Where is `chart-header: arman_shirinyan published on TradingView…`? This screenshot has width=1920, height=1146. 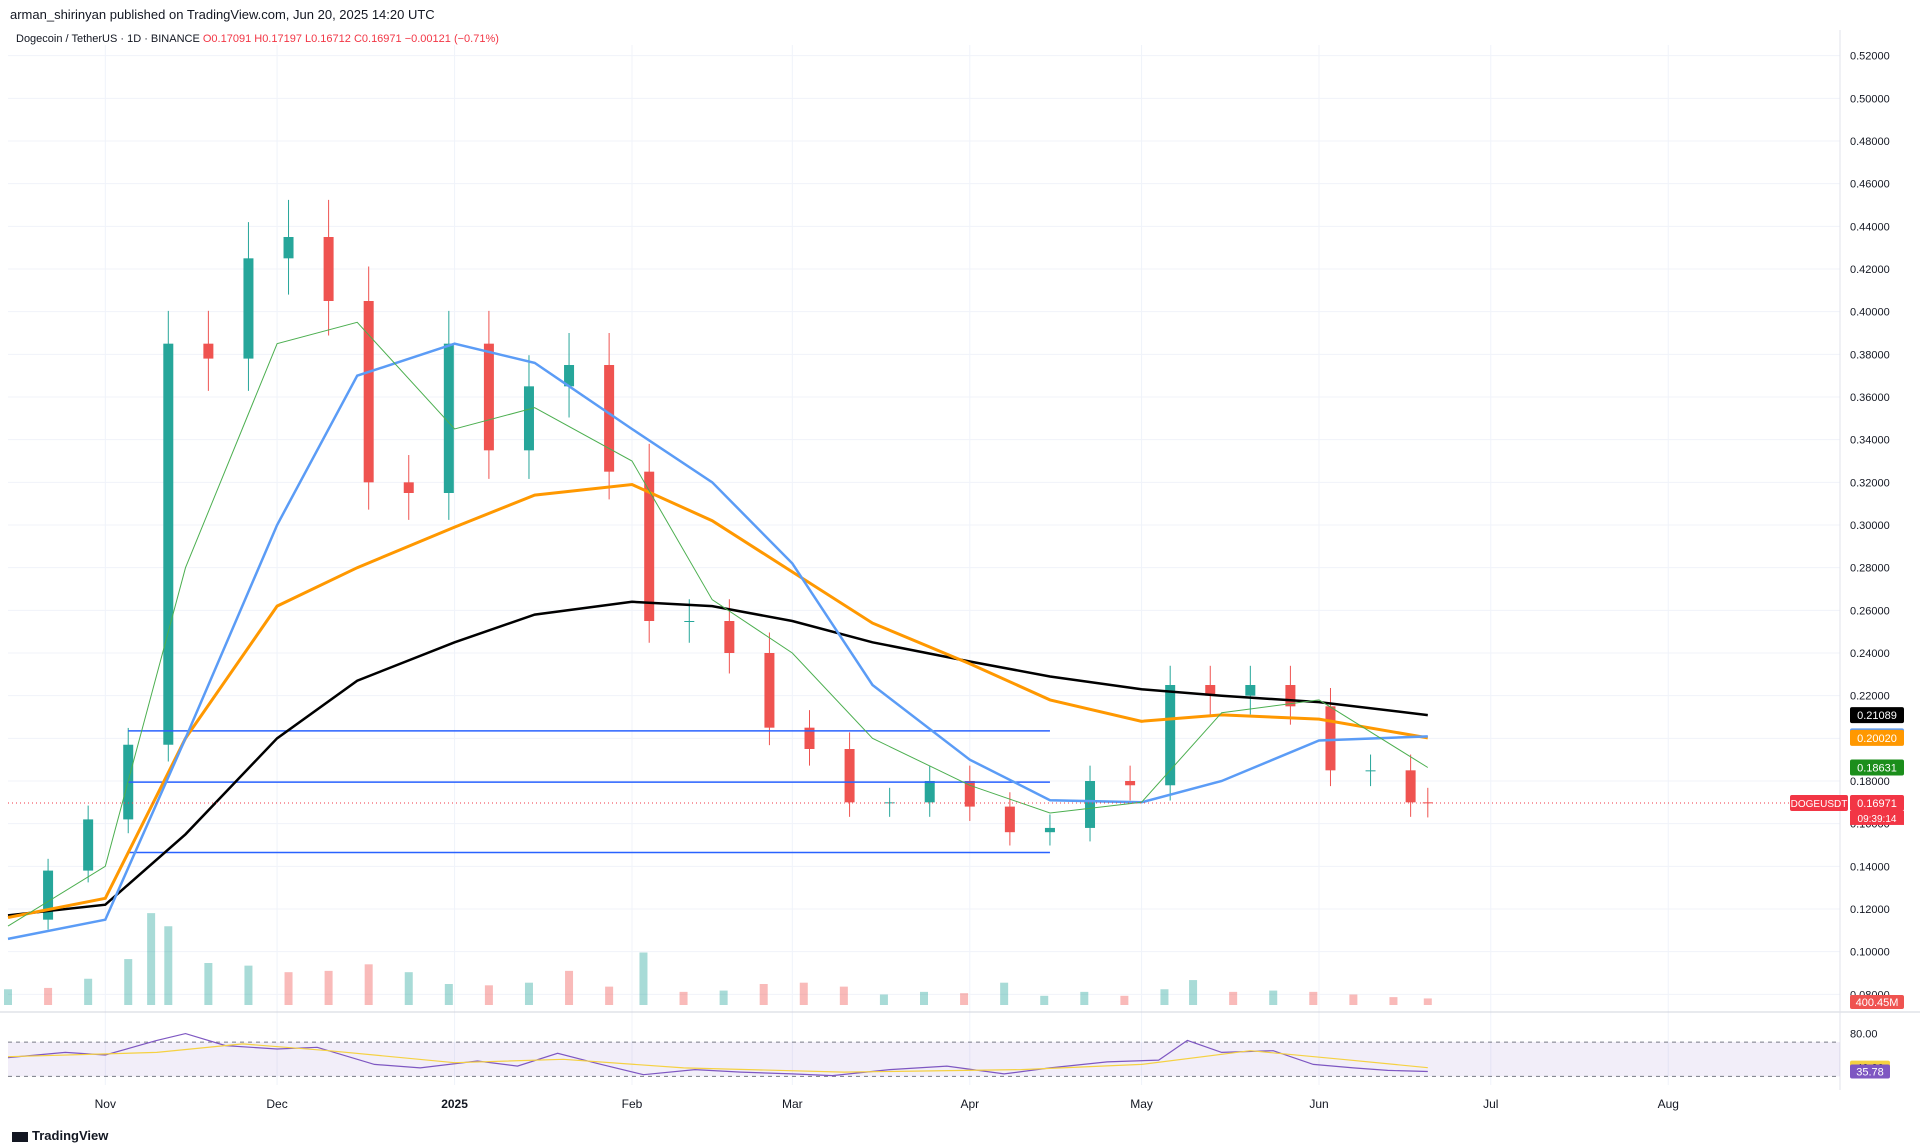 chart-header: arman_shirinyan published on TradingView… is located at coordinates (960, 22).